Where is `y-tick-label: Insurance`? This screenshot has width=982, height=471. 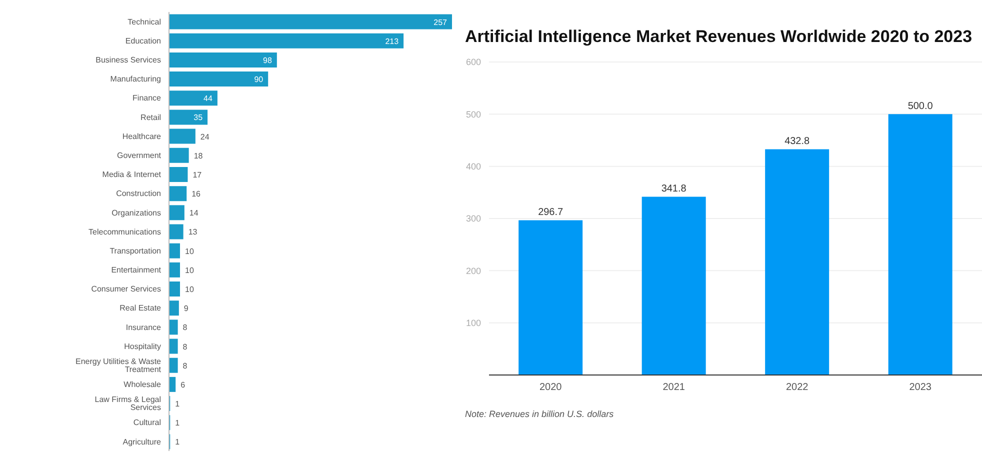
y-tick-label: Insurance is located at coordinates (144, 327).